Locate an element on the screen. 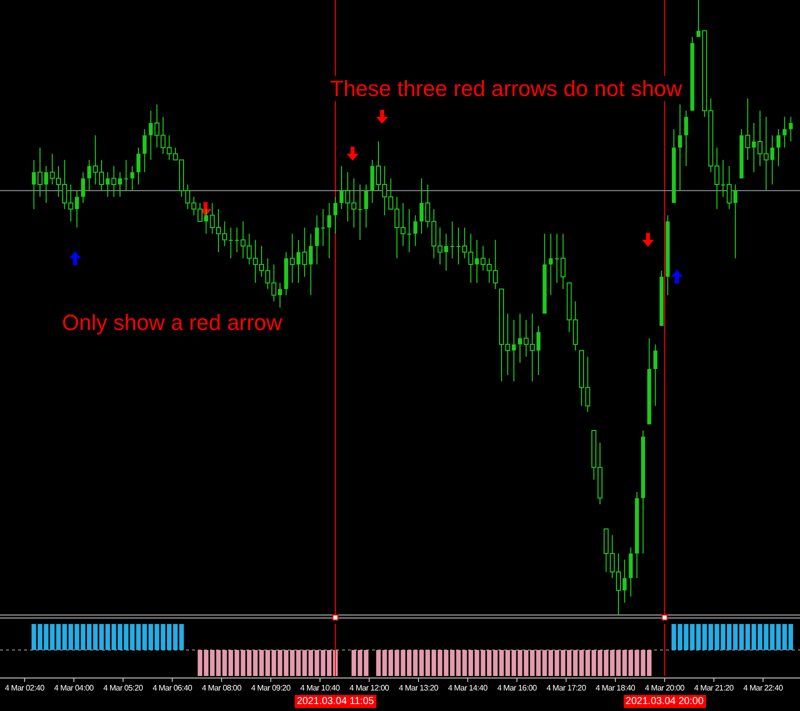  x-tick-label: 4 Mar 12:00 is located at coordinates (370, 688).